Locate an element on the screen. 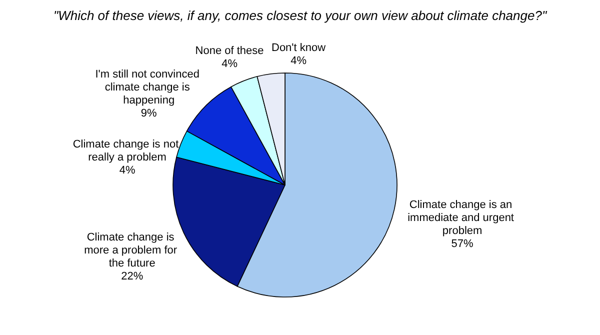 Image resolution: width=600 pixels, height=335 pixels. slice-label: None of these is located at coordinates (229, 51).